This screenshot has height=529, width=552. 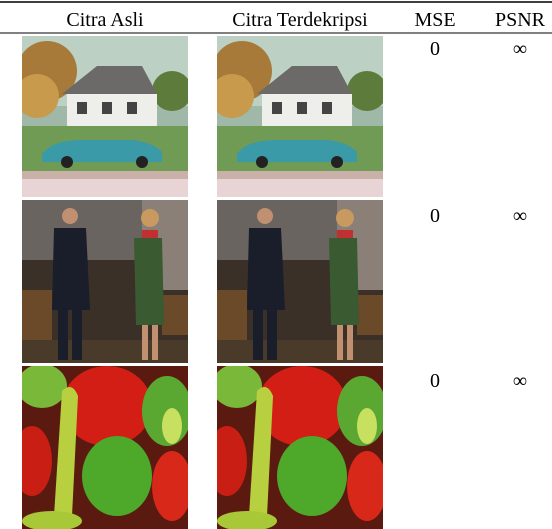 What do you see at coordinates (520, 20) in the screenshot?
I see `header-cell: PSNR` at bounding box center [520, 20].